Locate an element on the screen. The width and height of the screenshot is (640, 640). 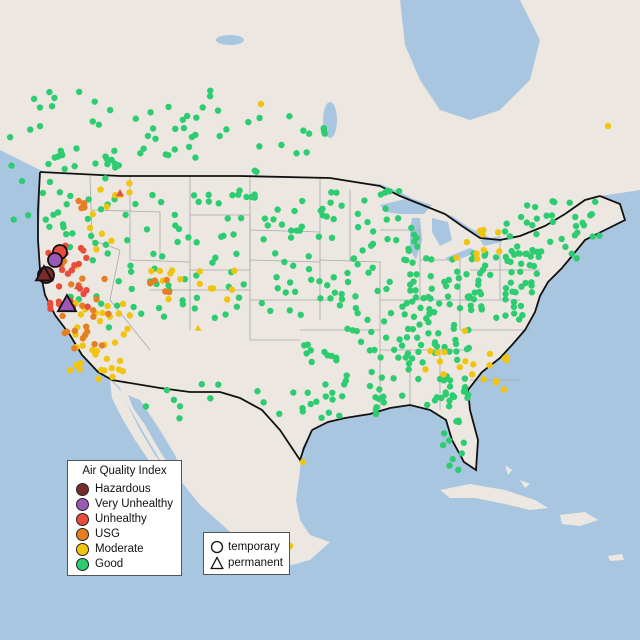
legend-label: temporary is located at coordinates (254, 546).